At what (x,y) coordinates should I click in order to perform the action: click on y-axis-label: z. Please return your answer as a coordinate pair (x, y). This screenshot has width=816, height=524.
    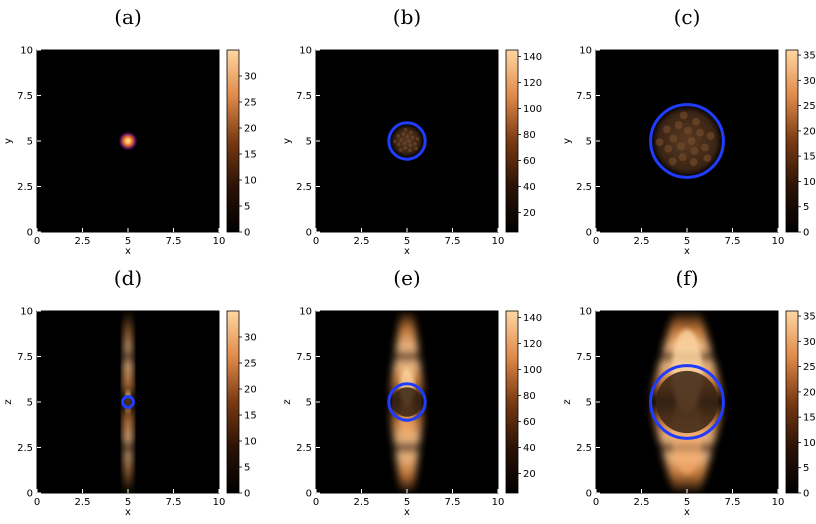
    Looking at the image, I should click on (287, 401).